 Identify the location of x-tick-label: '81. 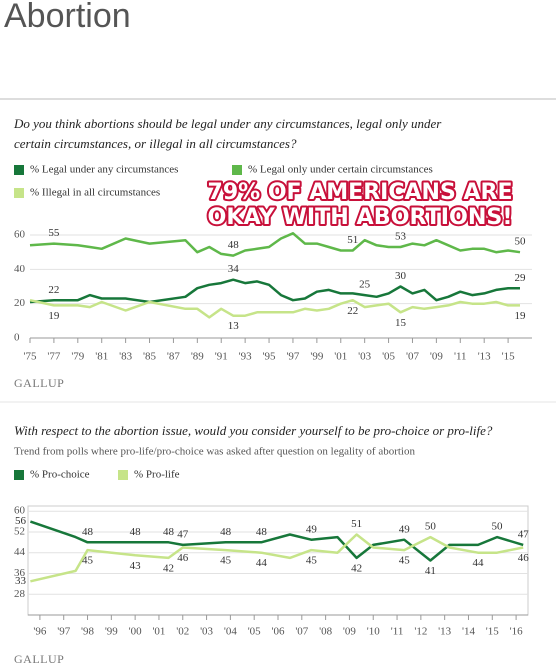
(101, 357).